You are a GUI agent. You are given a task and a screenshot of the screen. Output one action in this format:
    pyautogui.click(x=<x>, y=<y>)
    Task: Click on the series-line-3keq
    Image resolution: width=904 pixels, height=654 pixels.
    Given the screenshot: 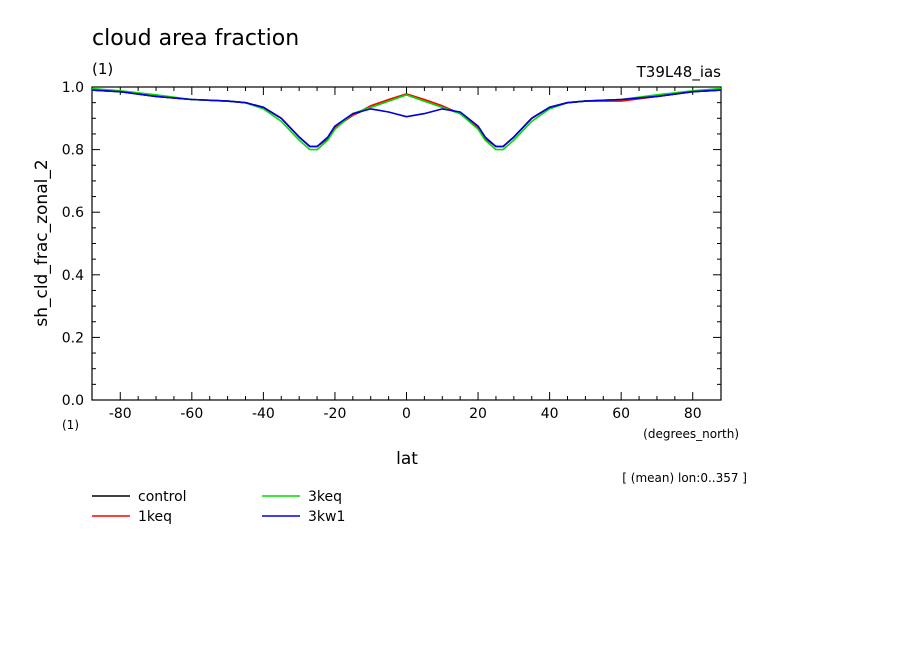 What is the action you would take?
    pyautogui.click(x=406, y=119)
    